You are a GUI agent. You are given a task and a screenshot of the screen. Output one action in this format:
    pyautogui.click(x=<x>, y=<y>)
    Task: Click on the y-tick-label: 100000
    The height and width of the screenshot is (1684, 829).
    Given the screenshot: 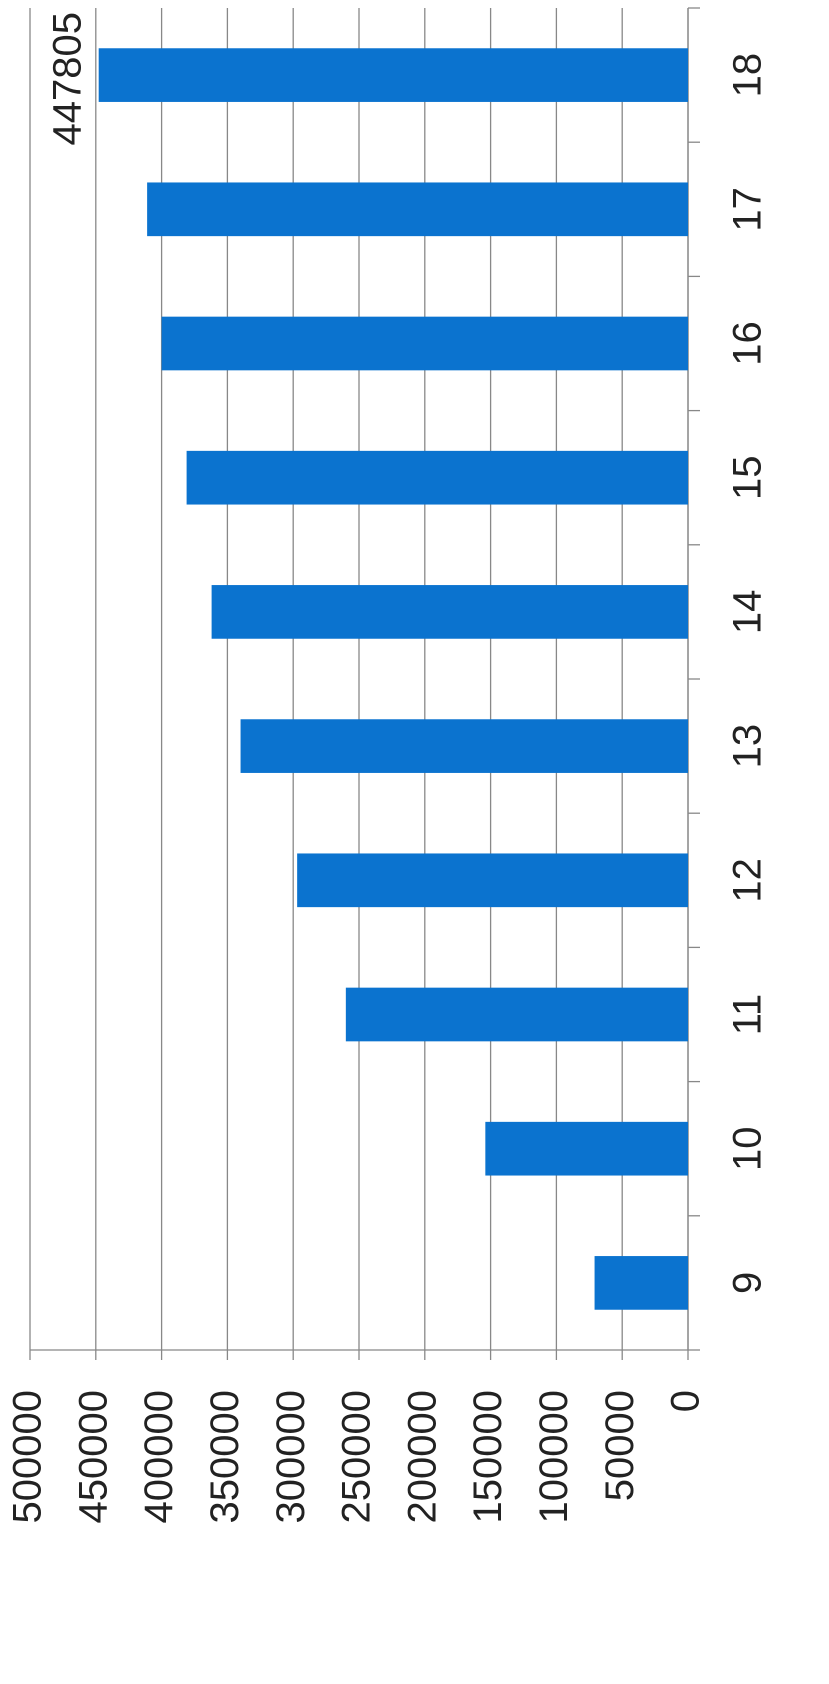 What is the action you would take?
    pyautogui.click(x=554, y=1456)
    